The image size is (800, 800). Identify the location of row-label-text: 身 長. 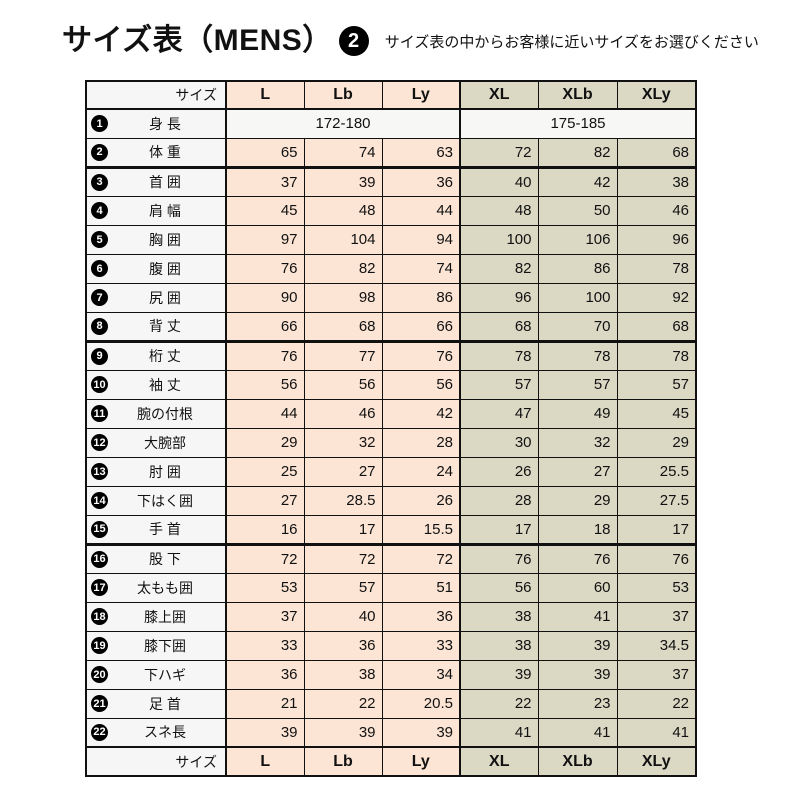
(165, 123).